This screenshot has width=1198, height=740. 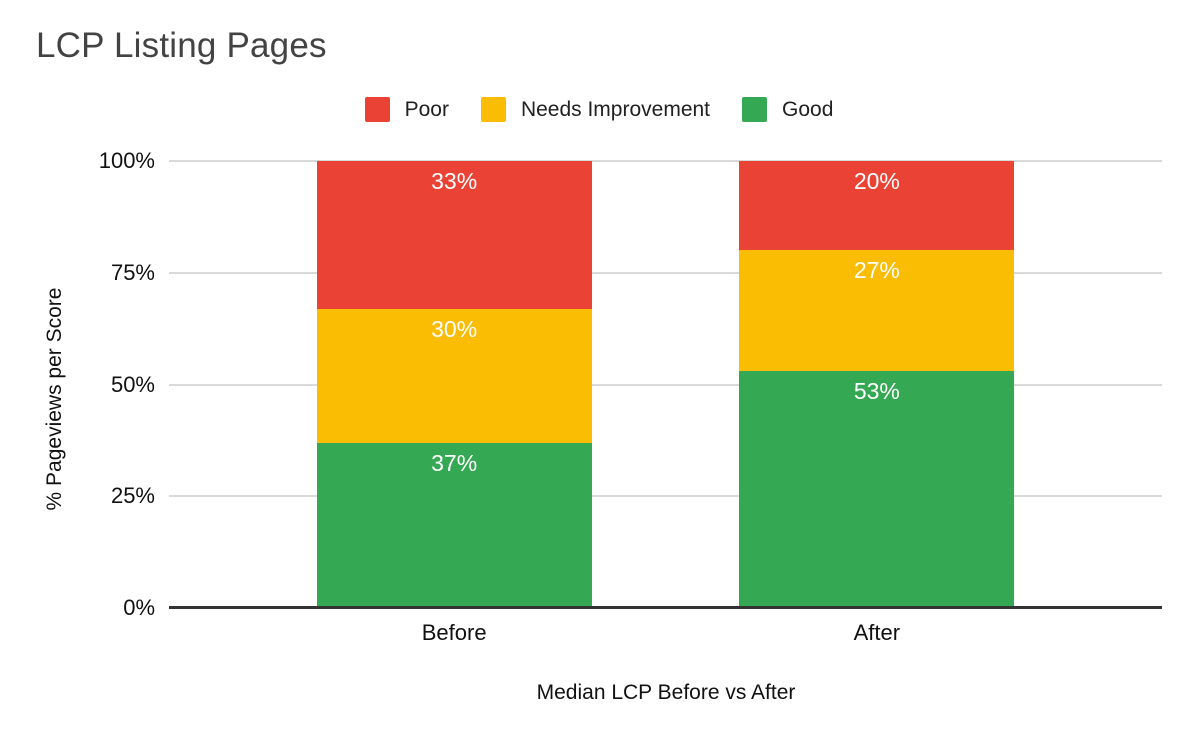 What do you see at coordinates (426, 109) in the screenshot?
I see `legend-label: Poor` at bounding box center [426, 109].